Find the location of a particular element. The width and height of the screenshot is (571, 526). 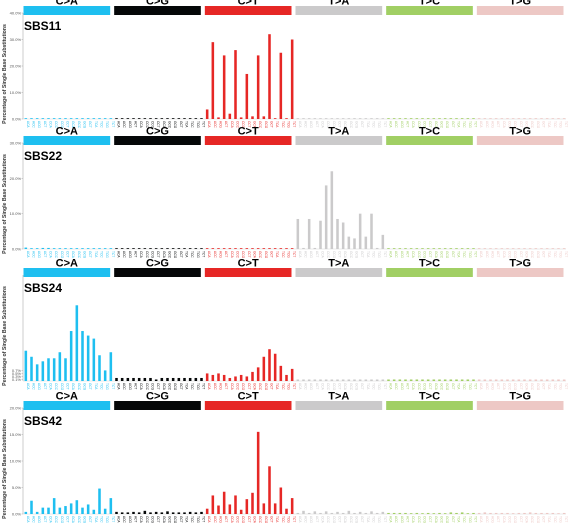

context-label: TCC is located at coordinates (464, 254).